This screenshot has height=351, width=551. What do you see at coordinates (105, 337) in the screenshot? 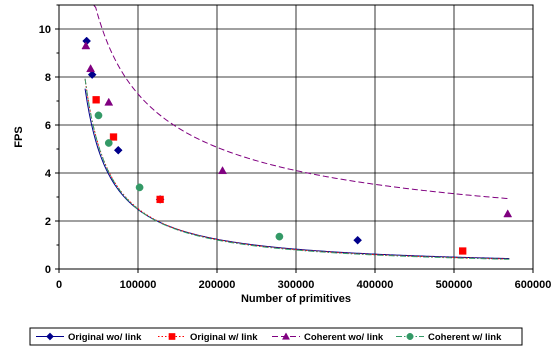
I see `legend-label-0: Original wo/ link` at bounding box center [105, 337].